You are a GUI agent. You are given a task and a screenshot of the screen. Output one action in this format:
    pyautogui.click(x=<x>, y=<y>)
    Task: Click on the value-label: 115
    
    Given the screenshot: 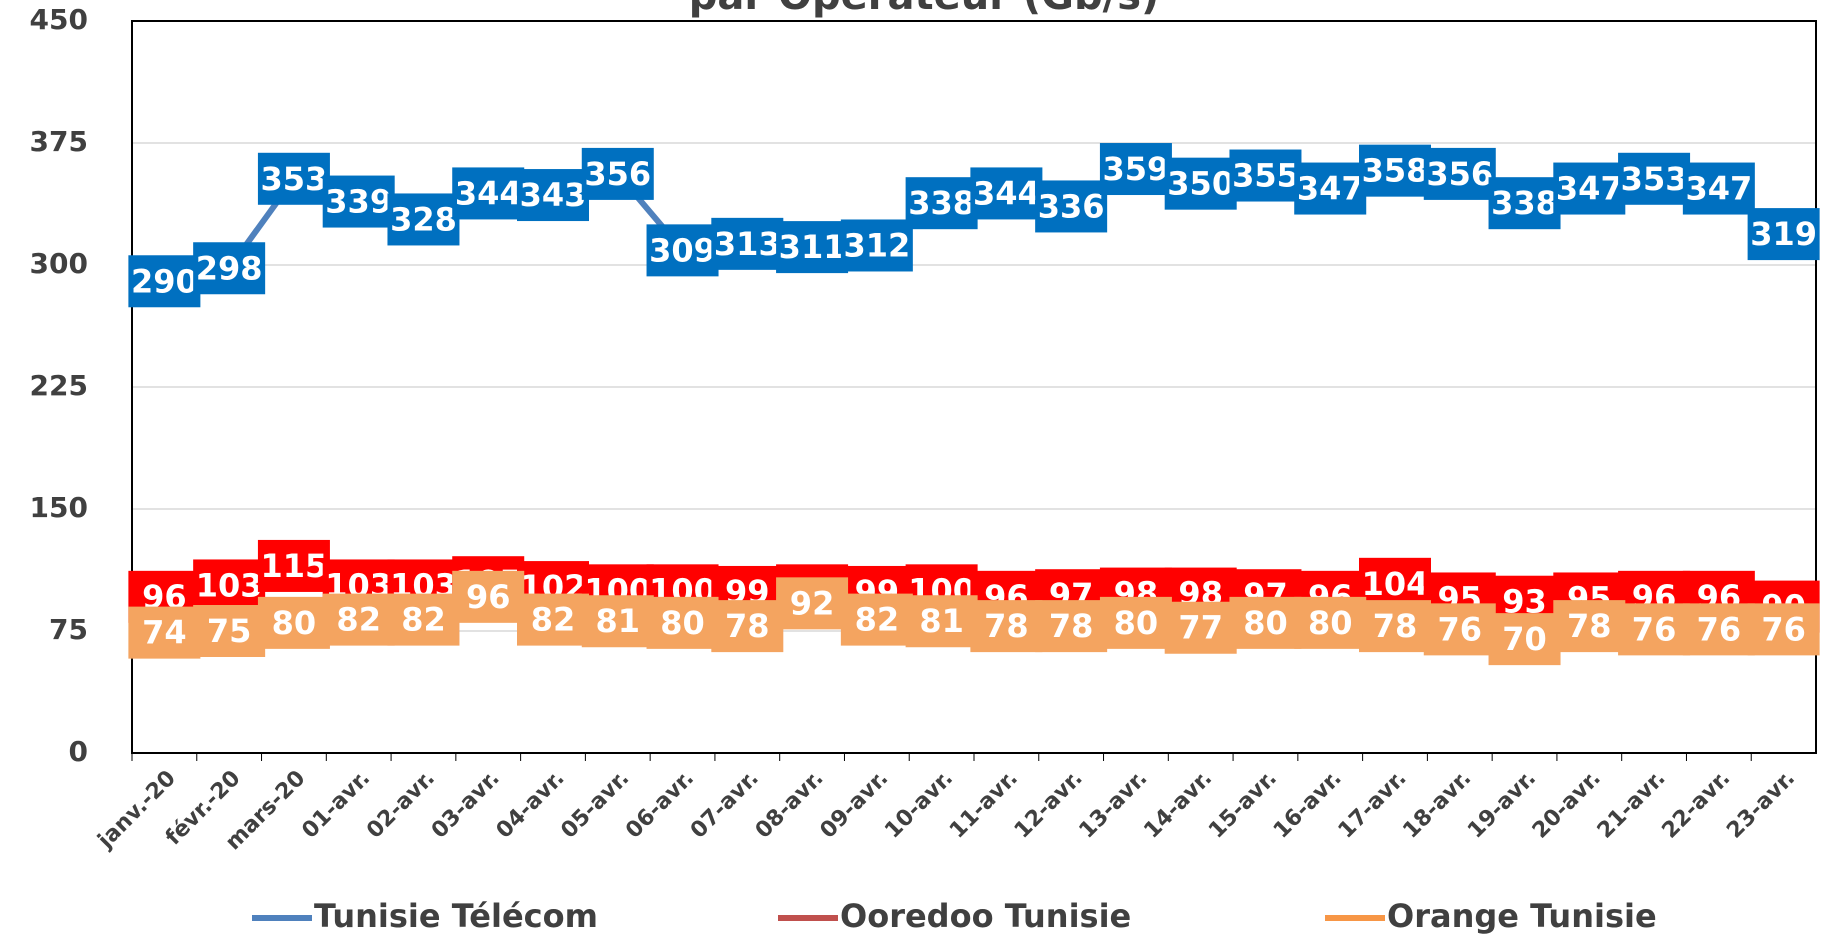 What is the action you would take?
    pyautogui.click(x=294, y=566)
    